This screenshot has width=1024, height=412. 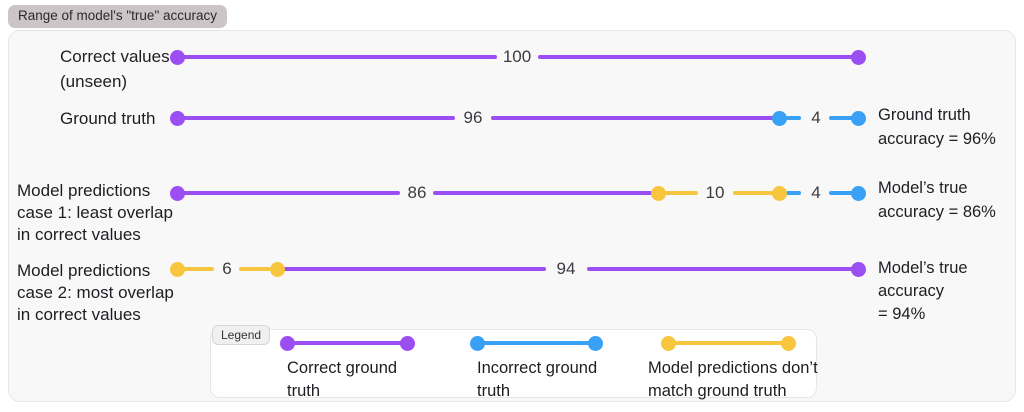 What do you see at coordinates (79, 234) in the screenshot?
I see `row-label-model-predictions-case-1-line: in correct values` at bounding box center [79, 234].